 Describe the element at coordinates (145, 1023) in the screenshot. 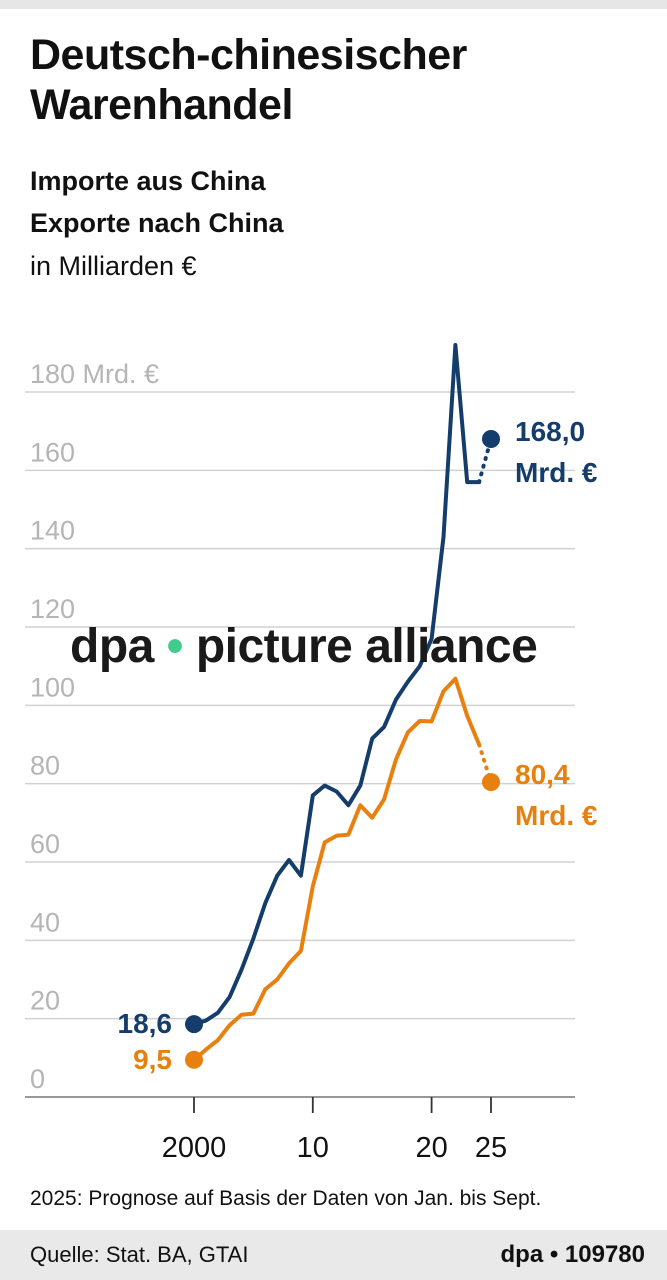

I see `imports-start-label: 18,6` at that location.